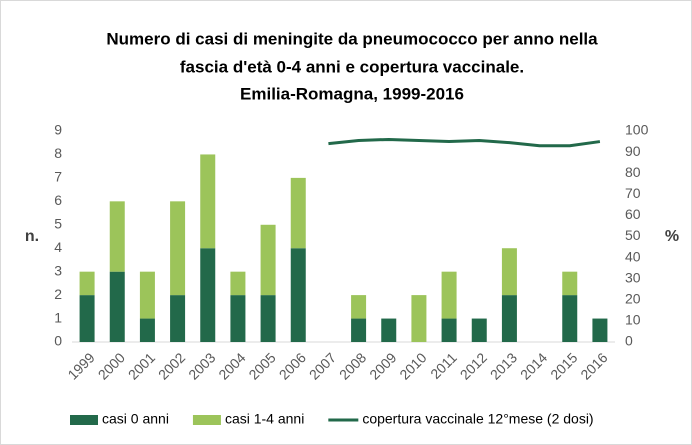 The height and width of the screenshot is (445, 692). What do you see at coordinates (633, 299) in the screenshot?
I see `y2-tick-label: 20` at bounding box center [633, 299].